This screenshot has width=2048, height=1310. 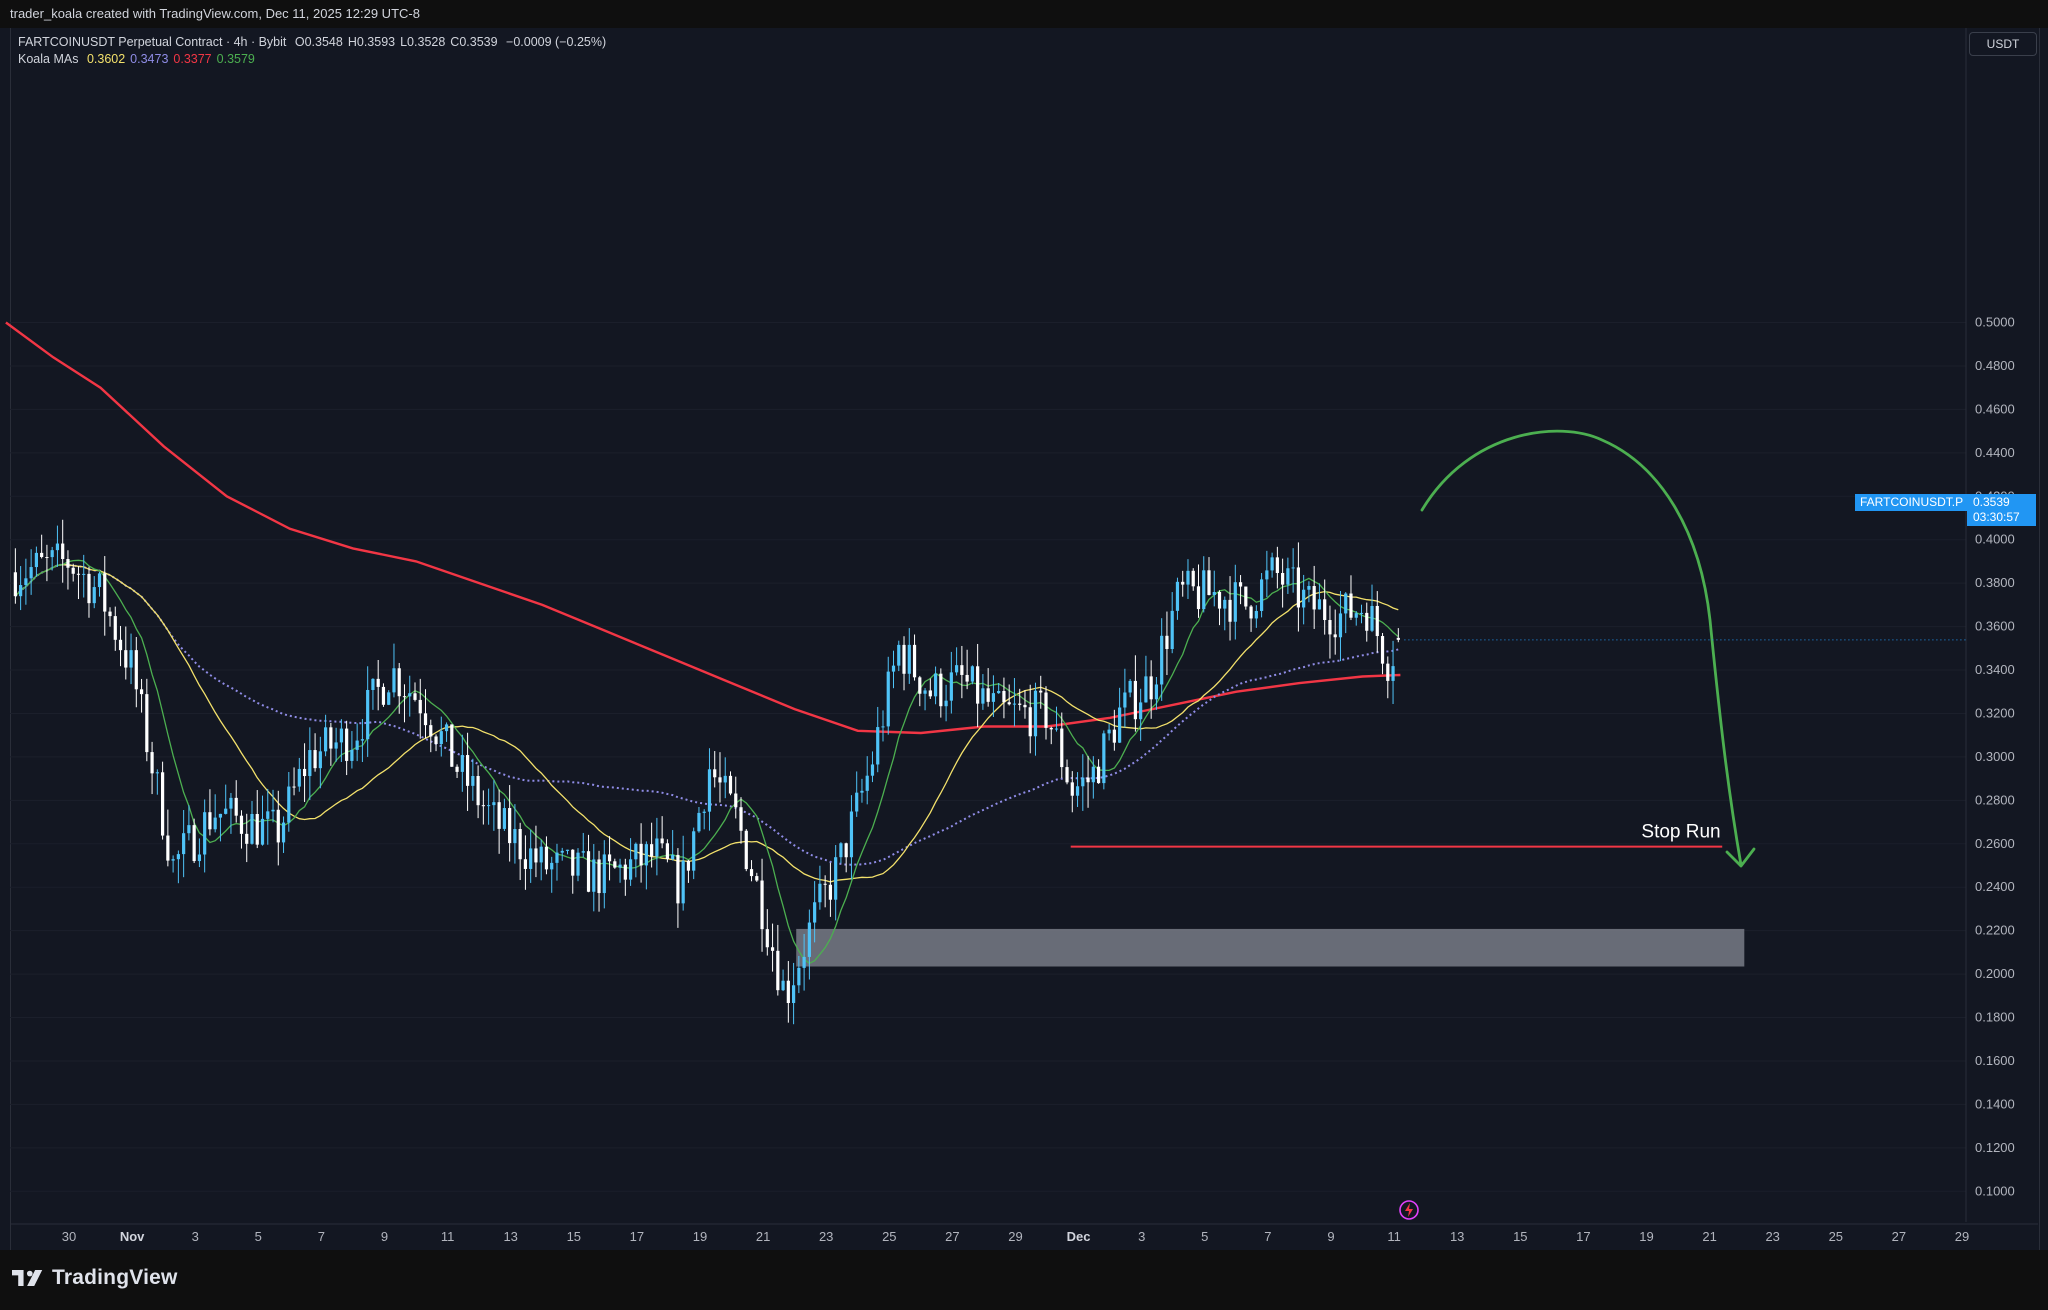 I want to click on price-tick: 0.2200, so click(x=1995, y=930).